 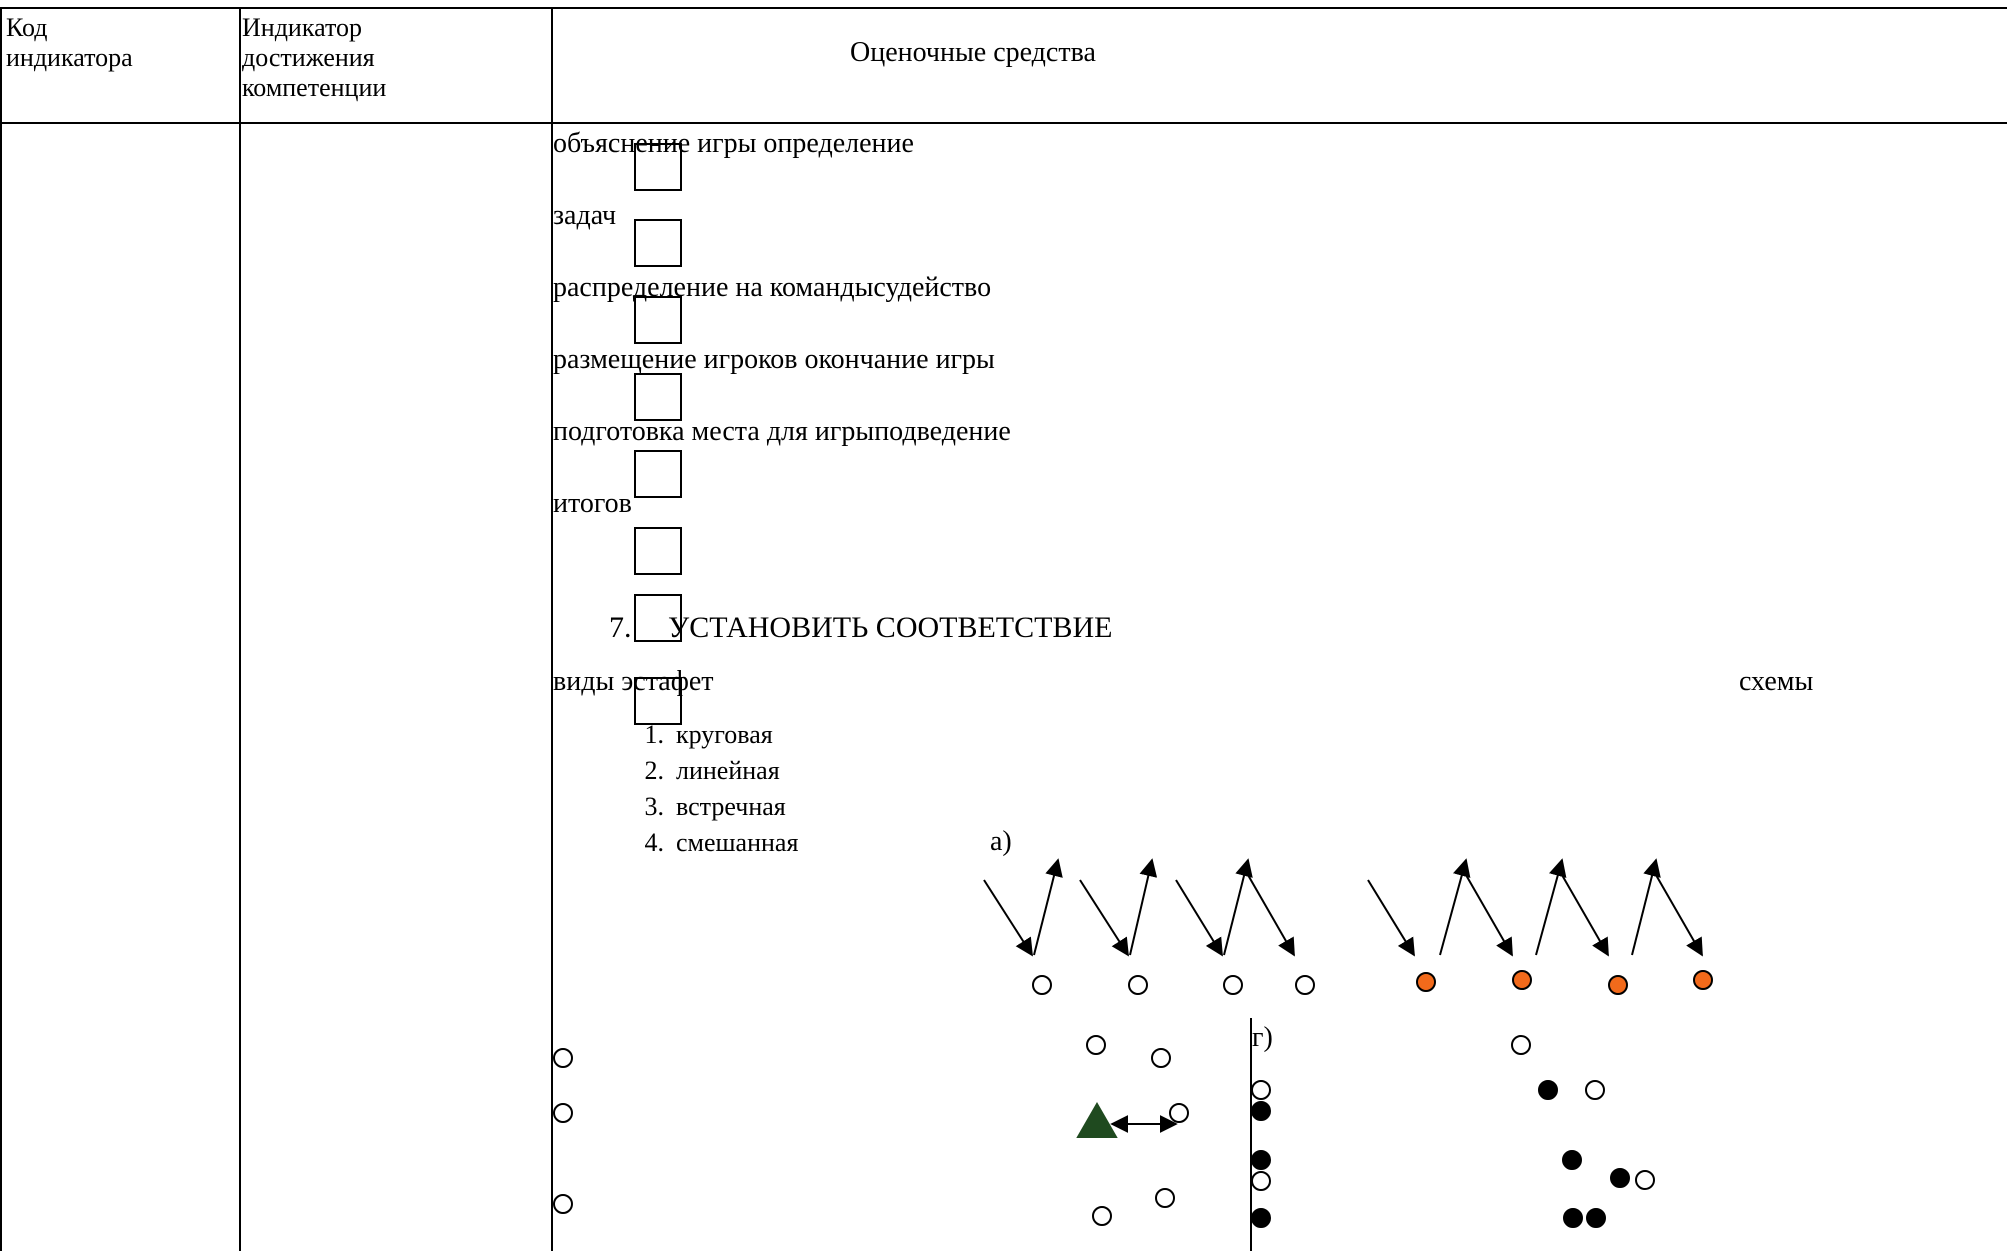 I want to click on header-bottom-border, so click(x=1003, y=123).